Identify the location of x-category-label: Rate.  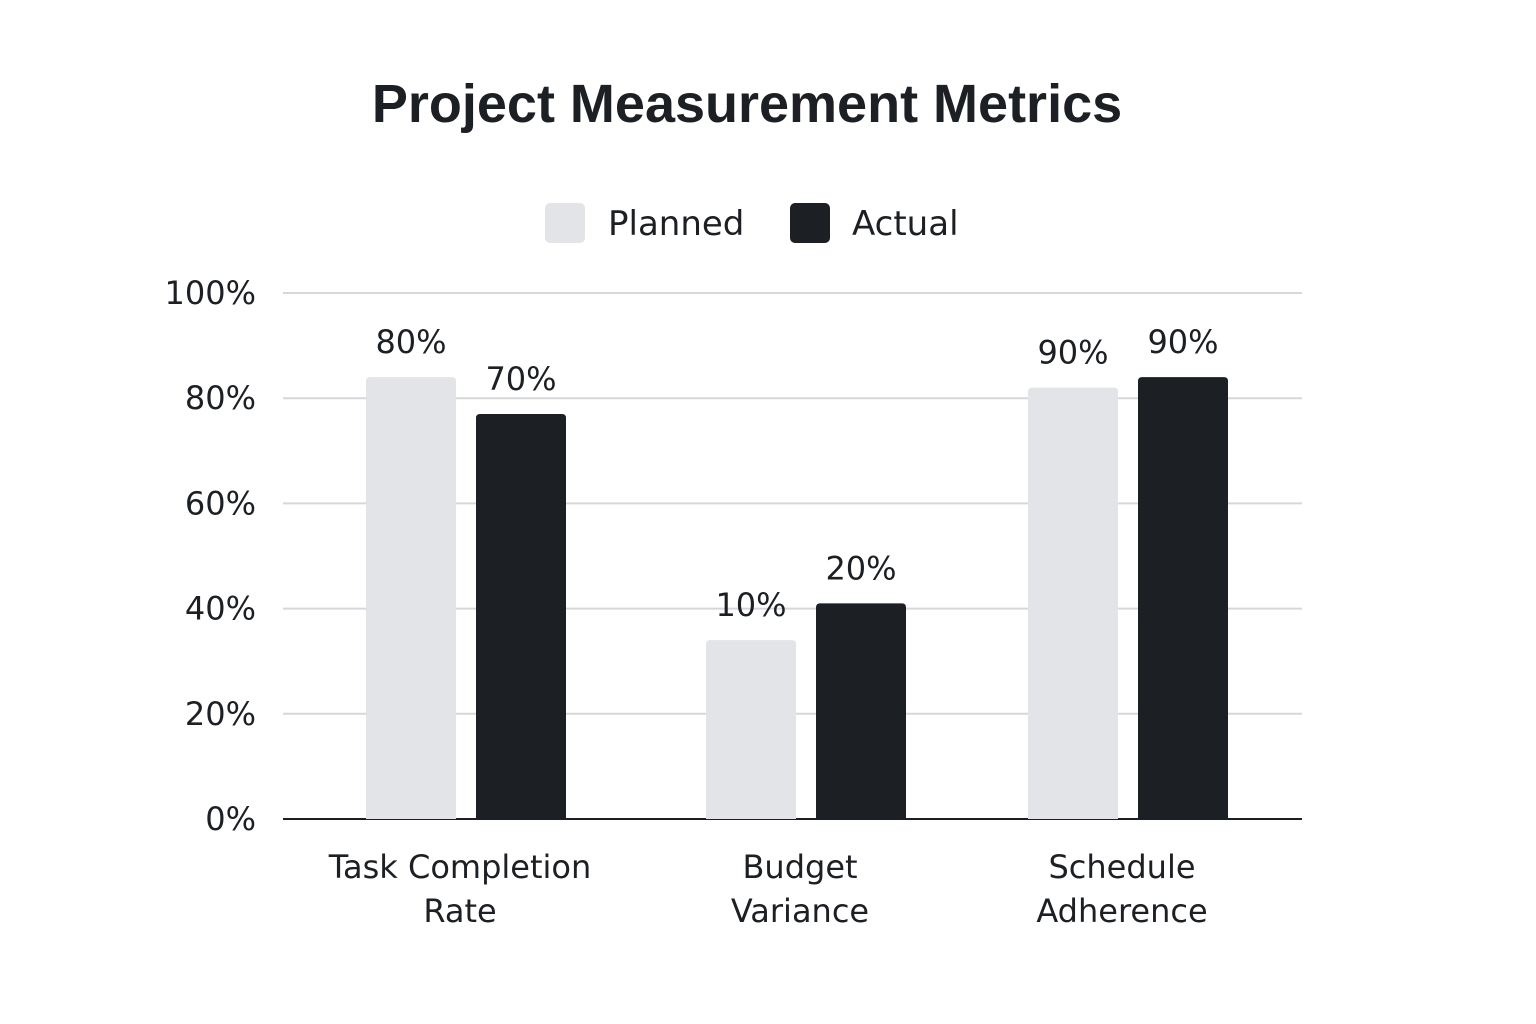
(459, 911).